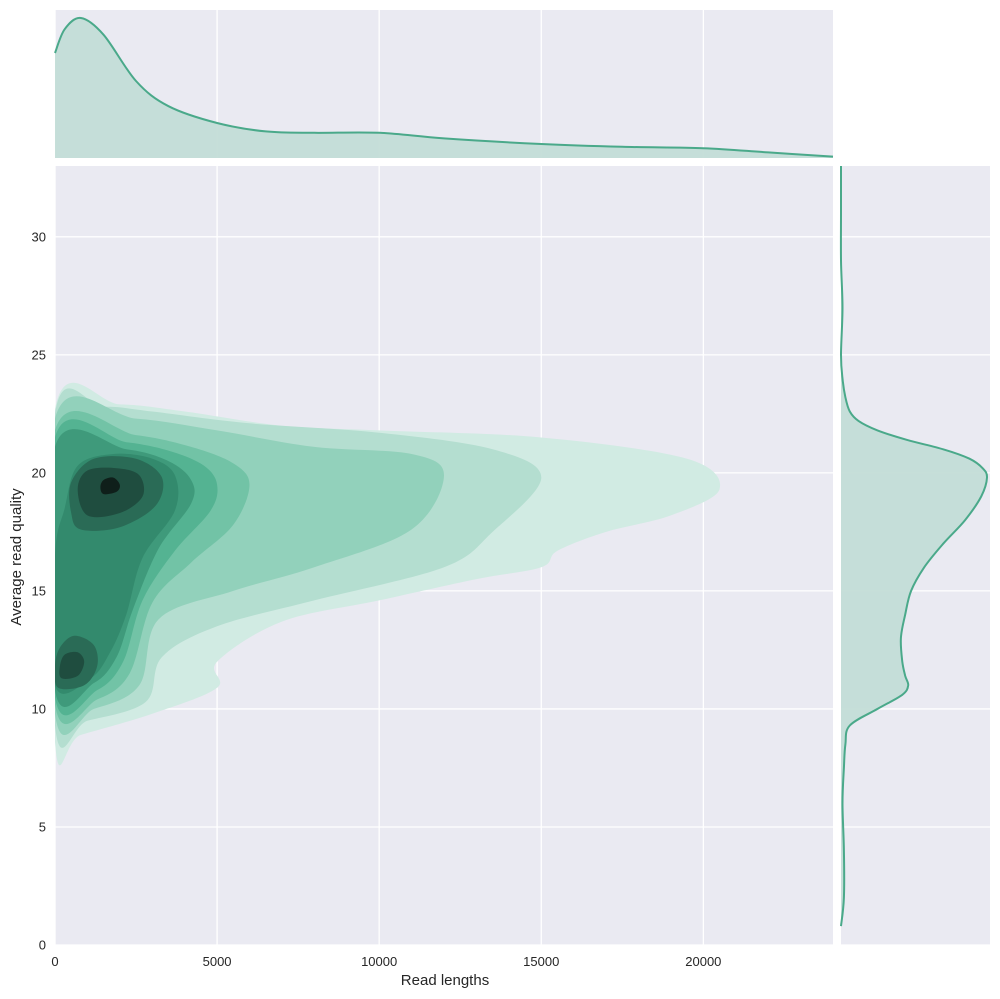  I want to click on y-marginal-curve, so click(914, 546).